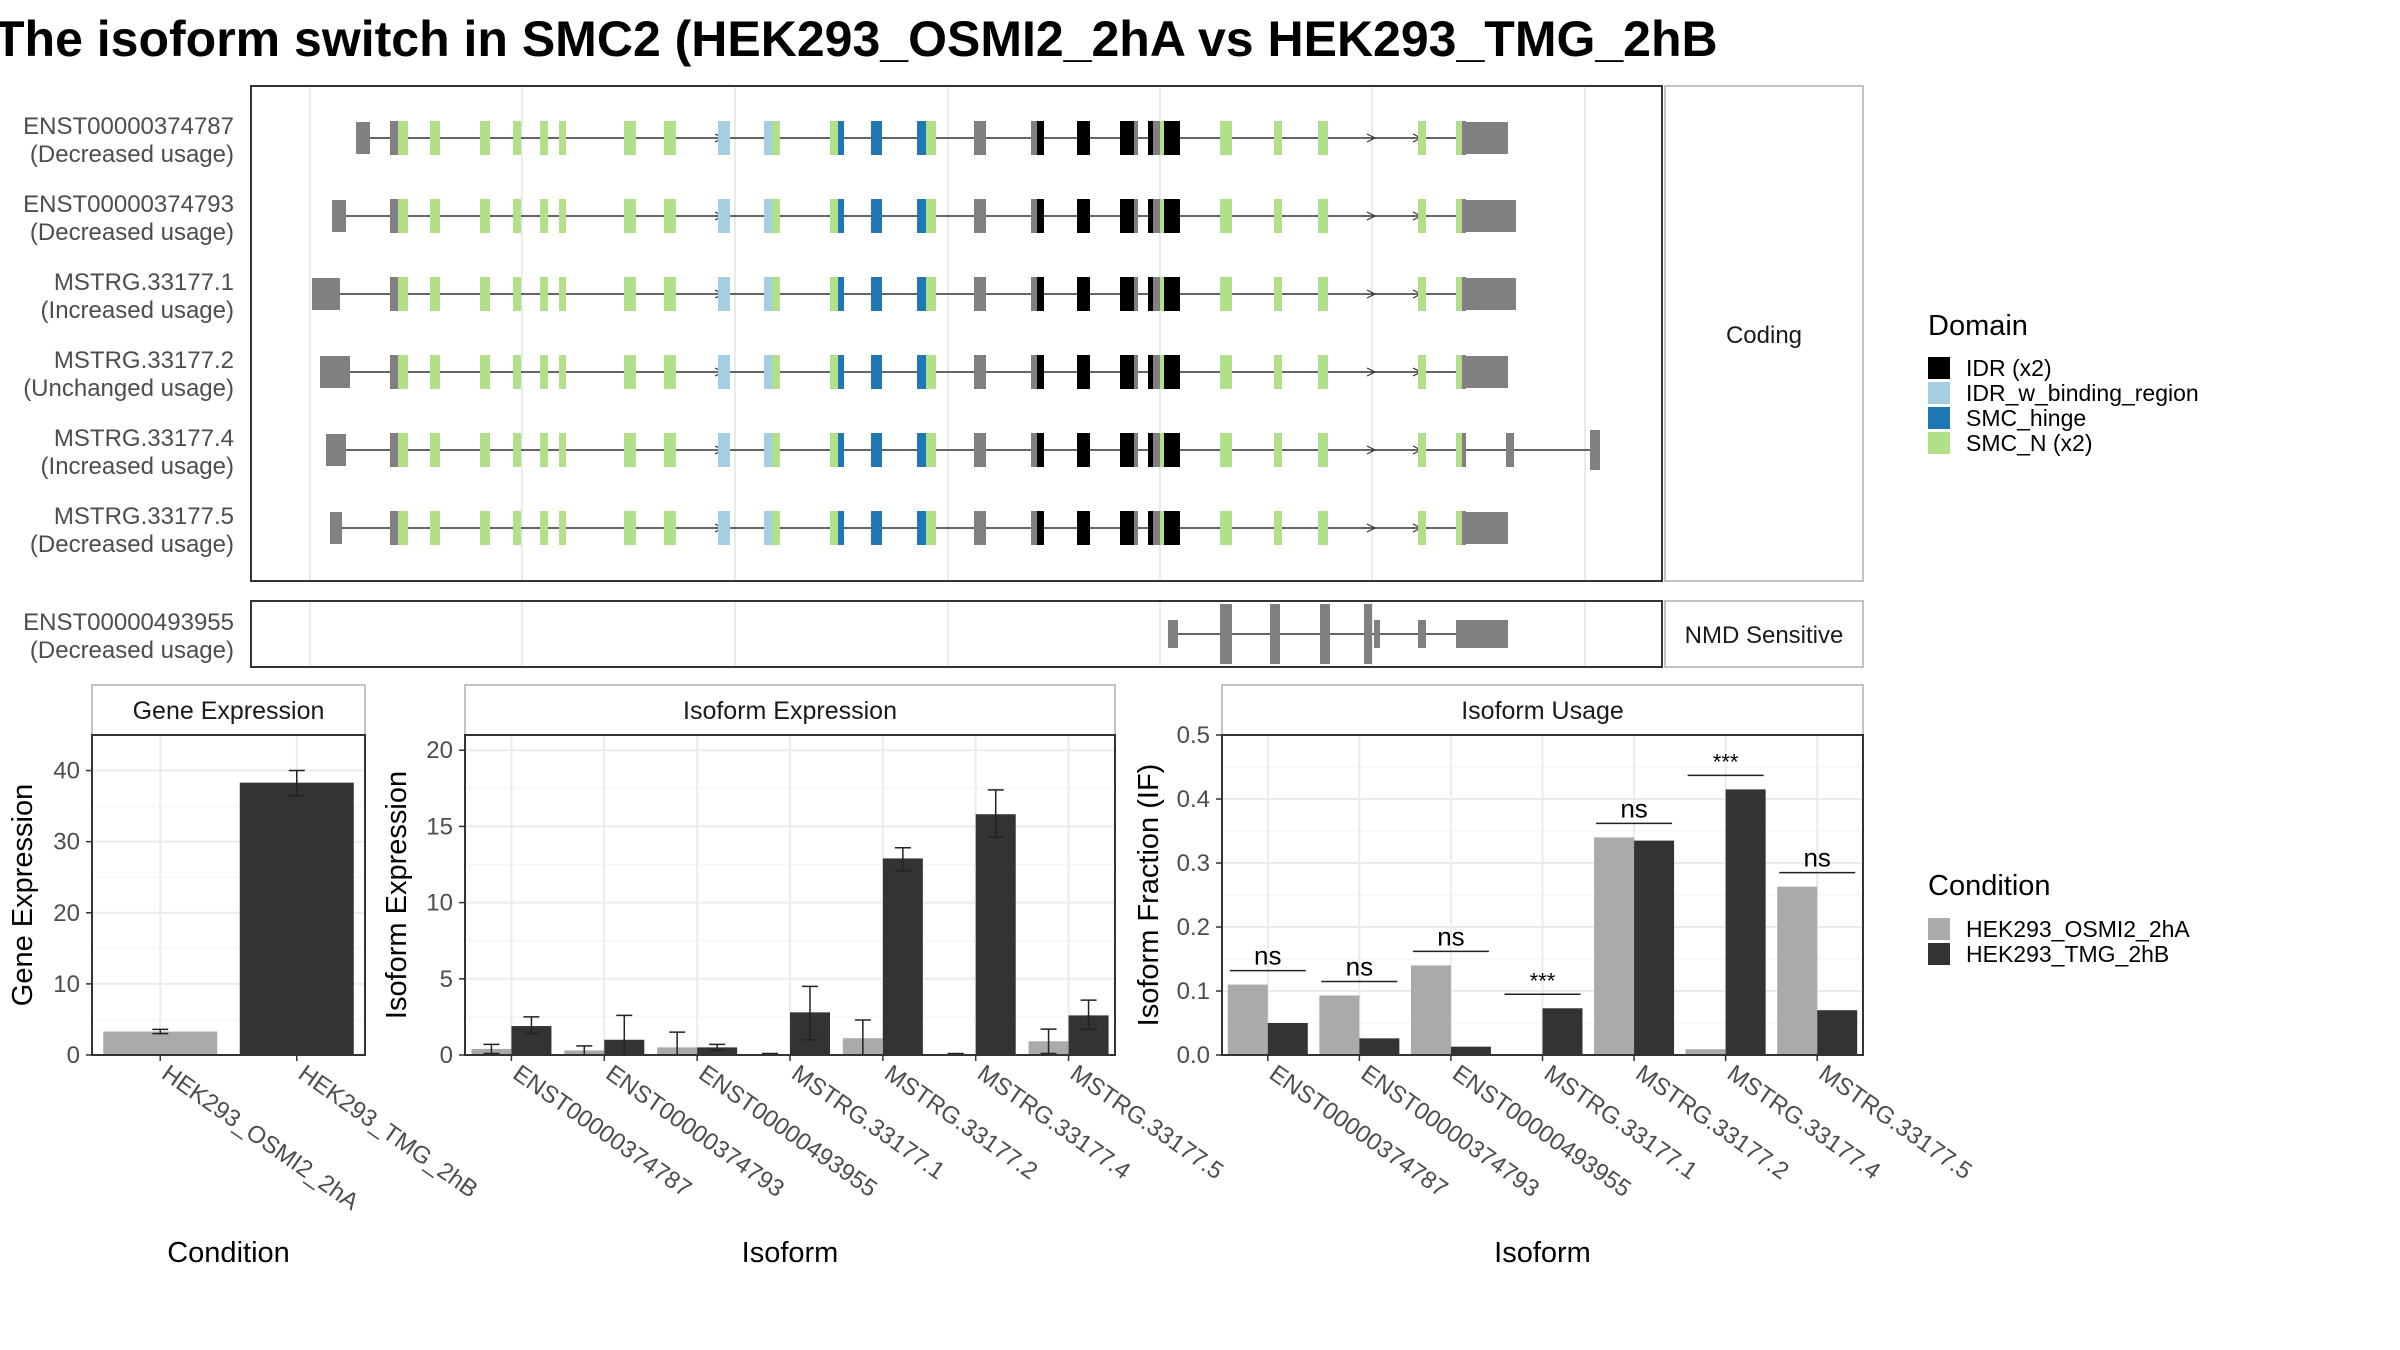  What do you see at coordinates (73, 1055) in the screenshot?
I see `y-tick-label: 0` at bounding box center [73, 1055].